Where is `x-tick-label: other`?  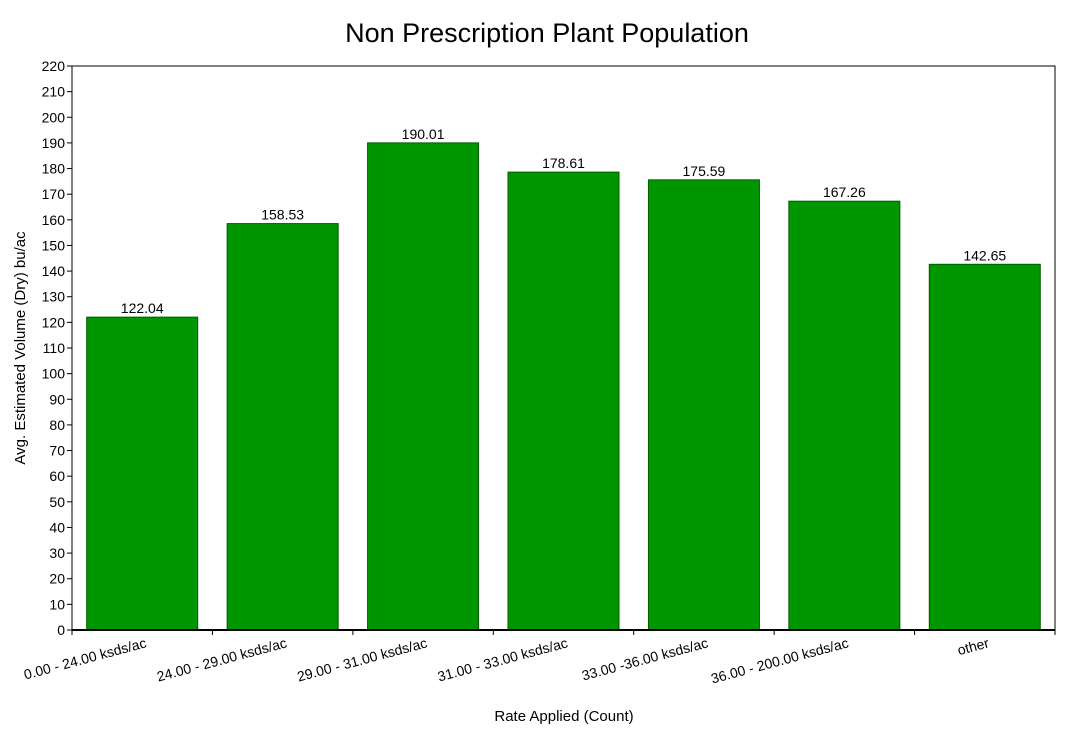 x-tick-label: other is located at coordinates (973, 646).